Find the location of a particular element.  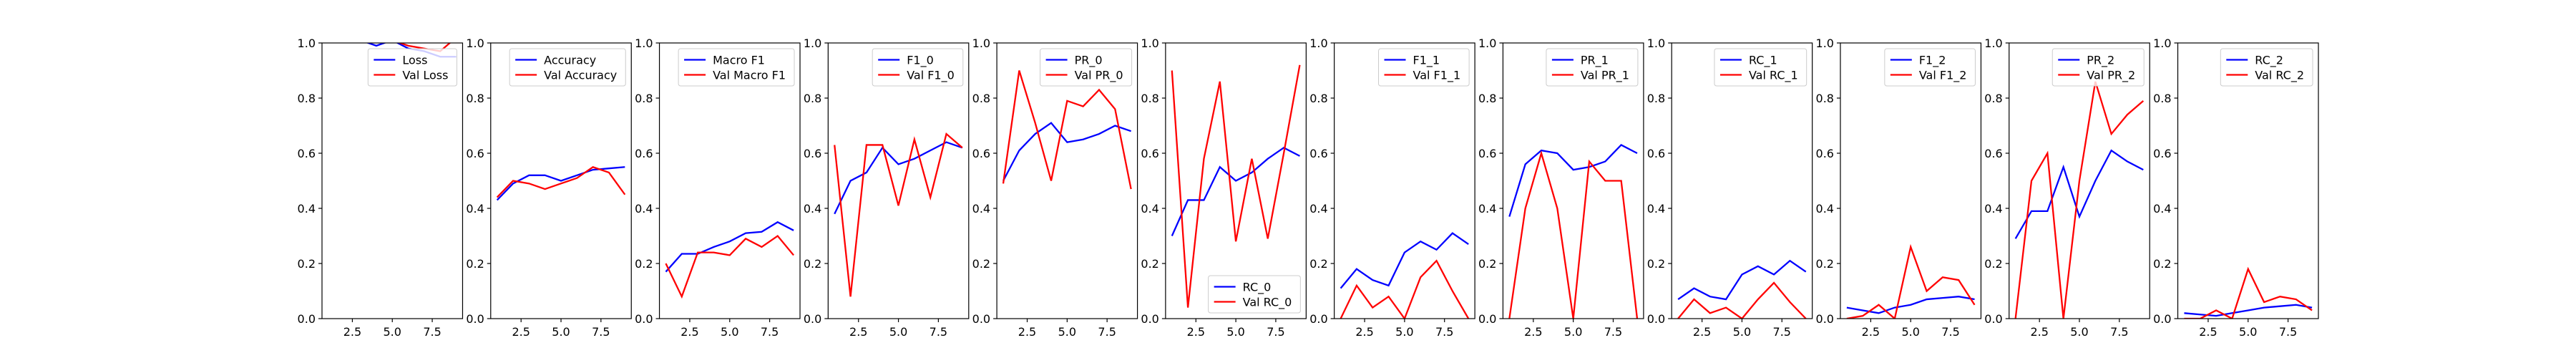

legend-label: F1_1 is located at coordinates (1426, 61).